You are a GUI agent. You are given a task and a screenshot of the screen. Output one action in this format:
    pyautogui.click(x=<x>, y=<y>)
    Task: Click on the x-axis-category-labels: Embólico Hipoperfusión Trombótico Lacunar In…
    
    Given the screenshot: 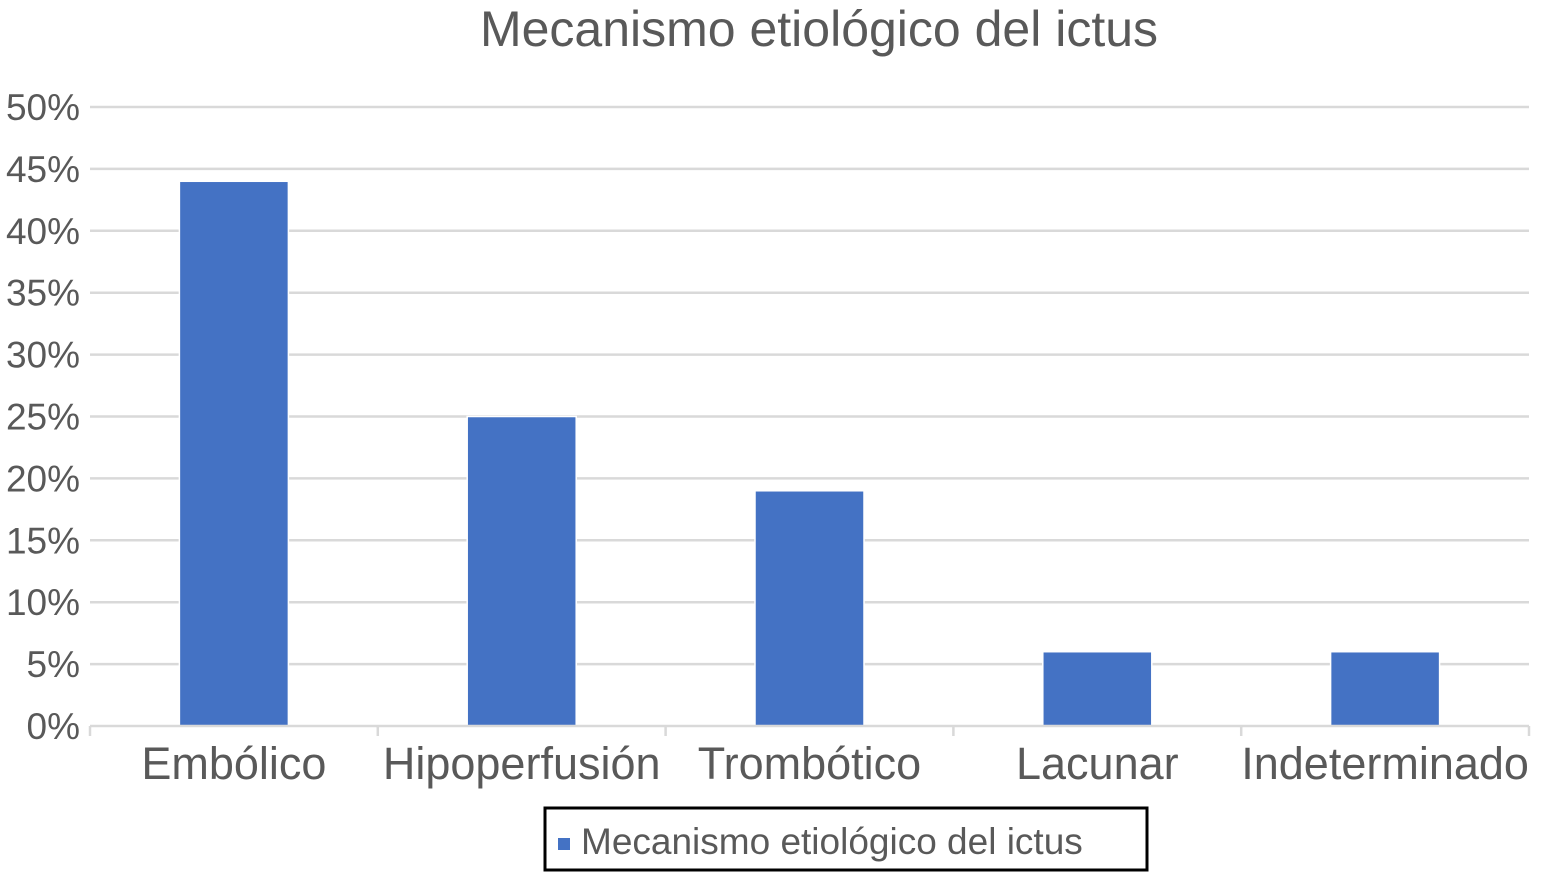 What is the action you would take?
    pyautogui.click(x=835, y=763)
    